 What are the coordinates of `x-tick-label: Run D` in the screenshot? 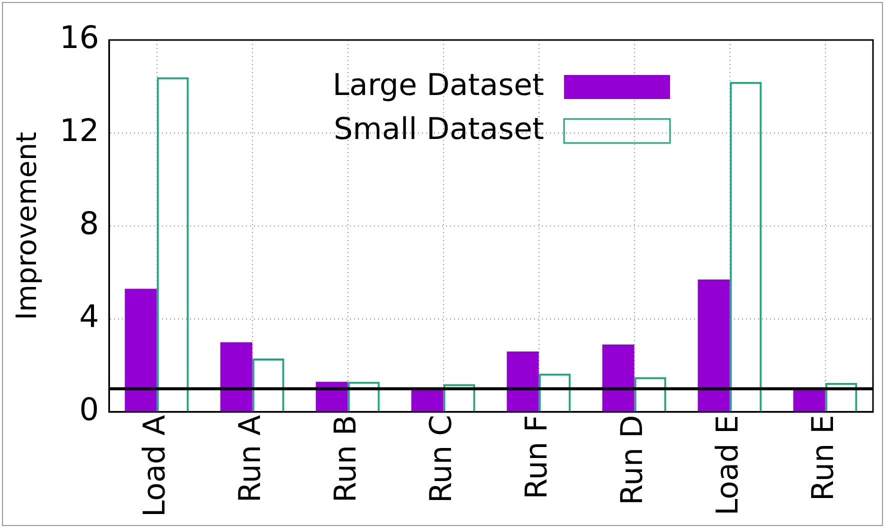 It's located at (632, 460).